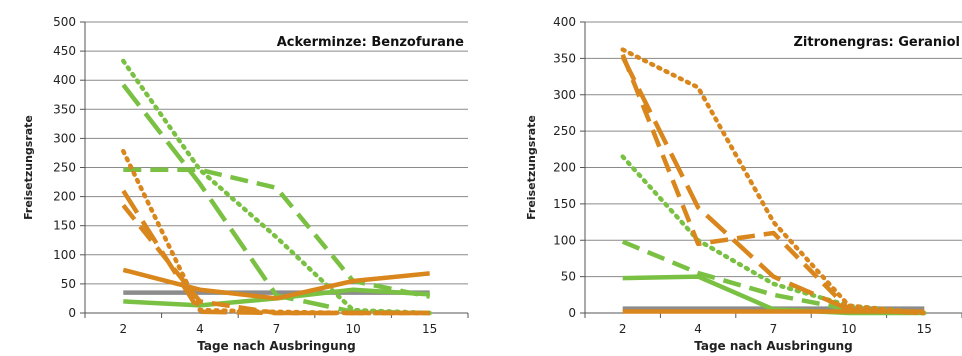  Describe the element at coordinates (64, 51) in the screenshot. I see `y-tick-label: 450` at that location.